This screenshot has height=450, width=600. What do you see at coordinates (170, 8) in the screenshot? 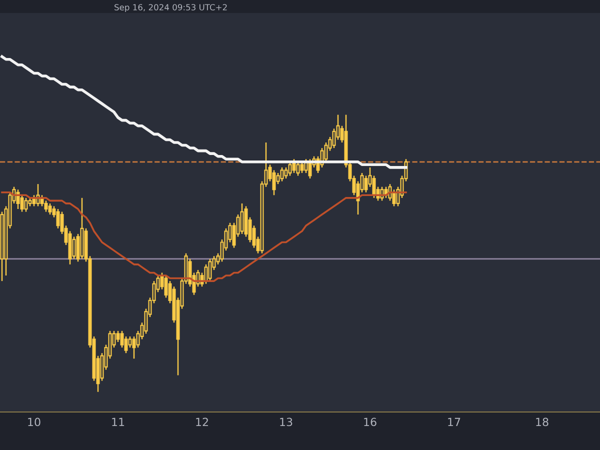
I see `text: Sep 16, 2024 09:53 UTC+2` at bounding box center [170, 8].